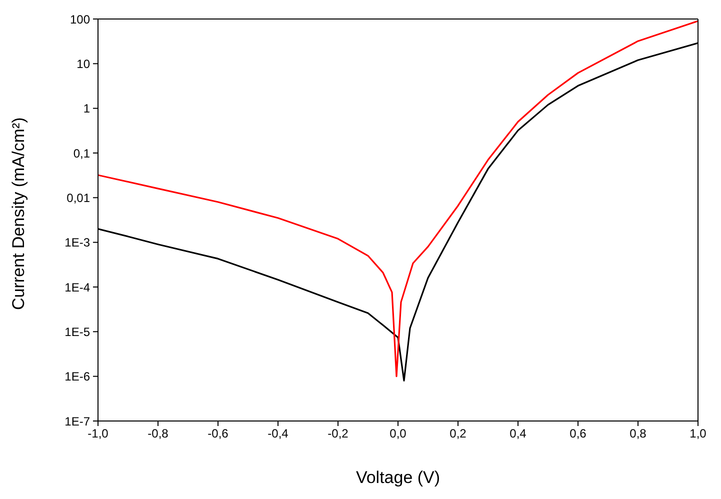  What do you see at coordinates (458, 433) in the screenshot?
I see `x-tick-label: 0,2` at bounding box center [458, 433].